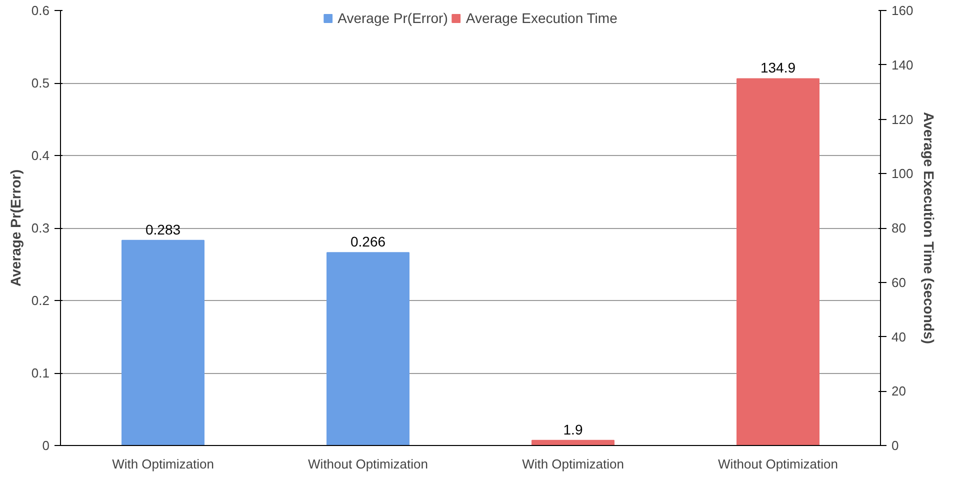 The height and width of the screenshot is (487, 953). What do you see at coordinates (929, 228) in the screenshot?
I see `y2-axis-title: Average Execution Time (seconds)` at bounding box center [929, 228].